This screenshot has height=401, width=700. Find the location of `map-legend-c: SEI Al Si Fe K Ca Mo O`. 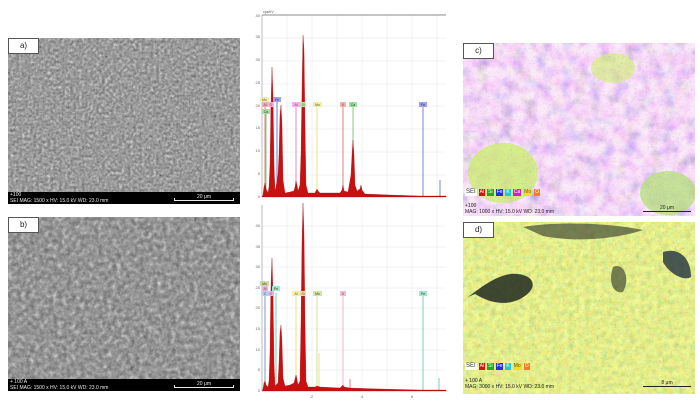

map-legend-c: SEI Al Si Fe K Ca Mo O is located at coordinates (503, 192).